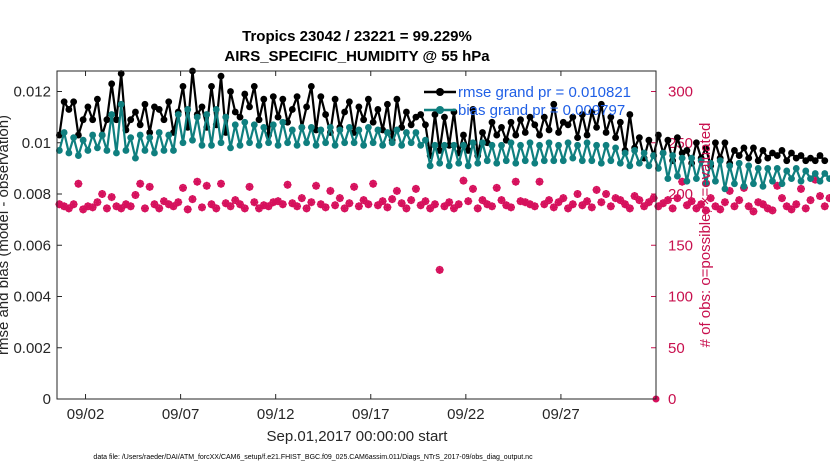 The height and width of the screenshot is (470, 830). I want to click on legend-rmse-label: rmse grand pr = 0.010821, so click(544, 92).